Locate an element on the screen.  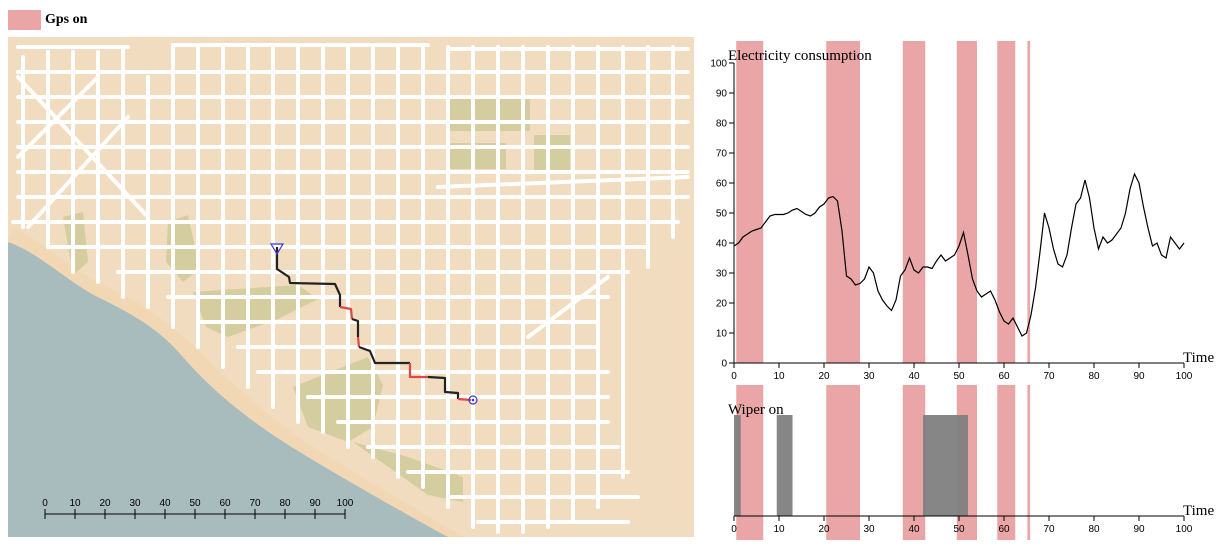
legend-swatch-gps-on is located at coordinates (24, 20).